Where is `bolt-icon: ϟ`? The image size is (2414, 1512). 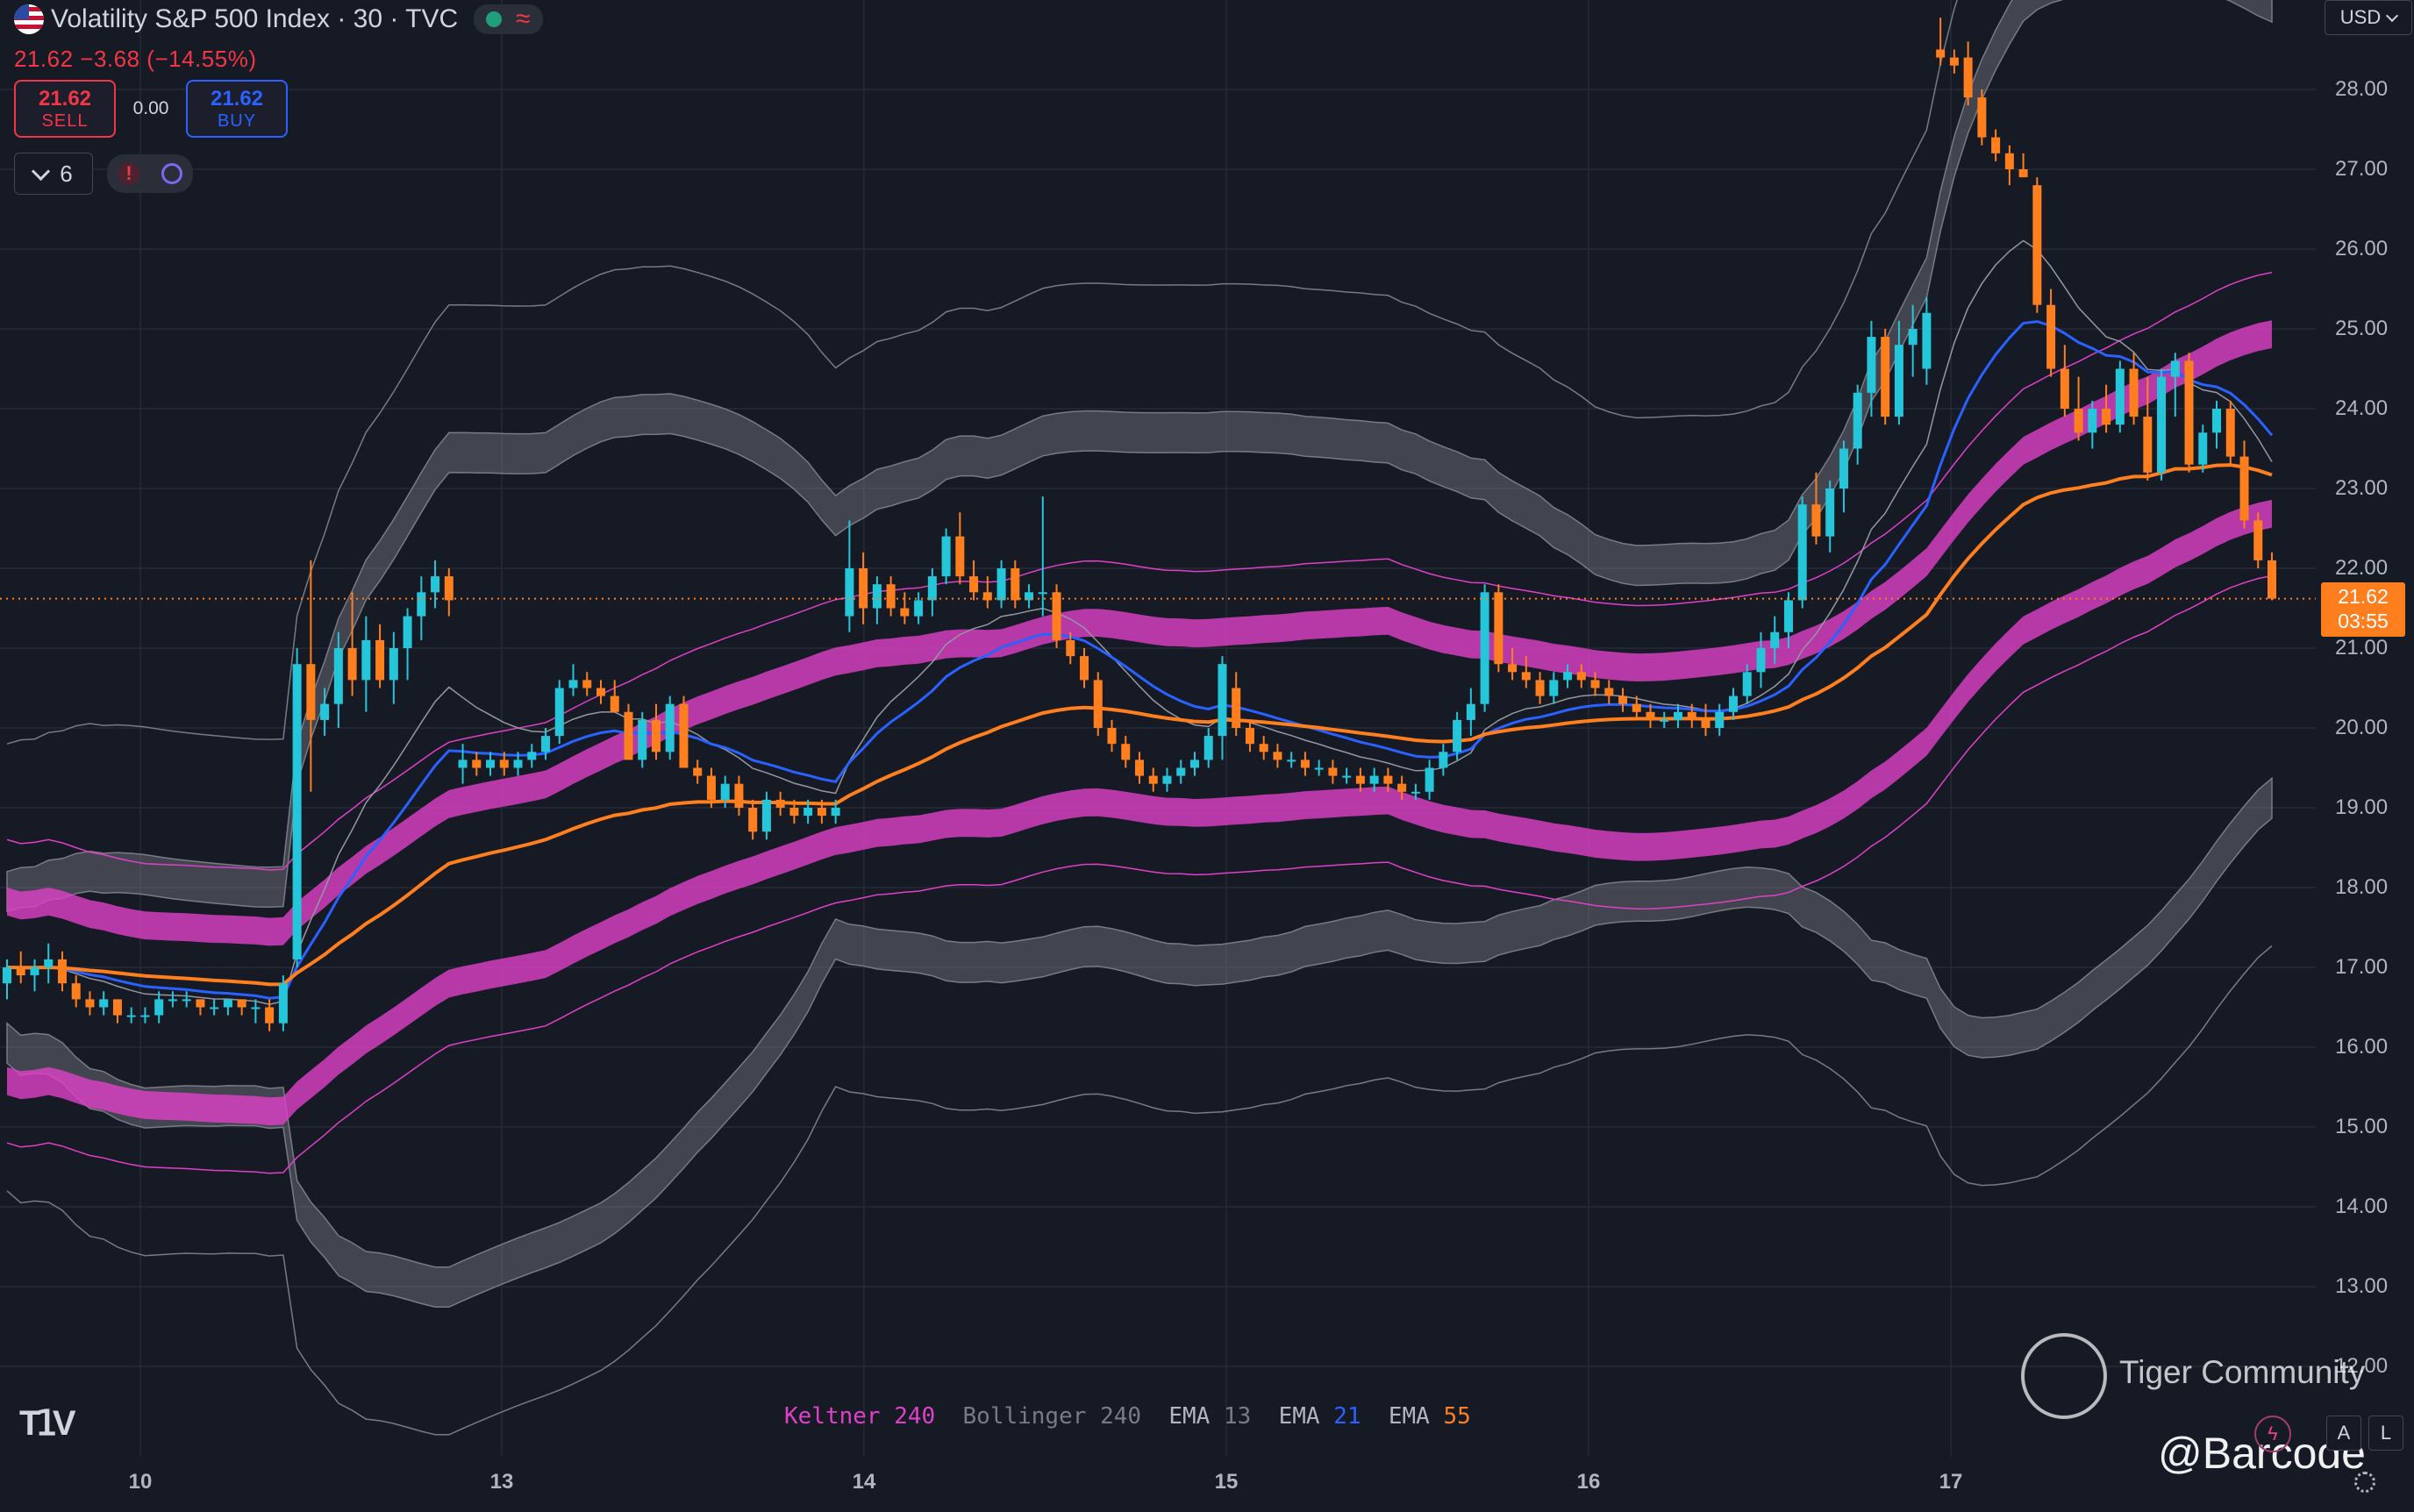 bolt-icon: ϟ is located at coordinates (2272, 1434).